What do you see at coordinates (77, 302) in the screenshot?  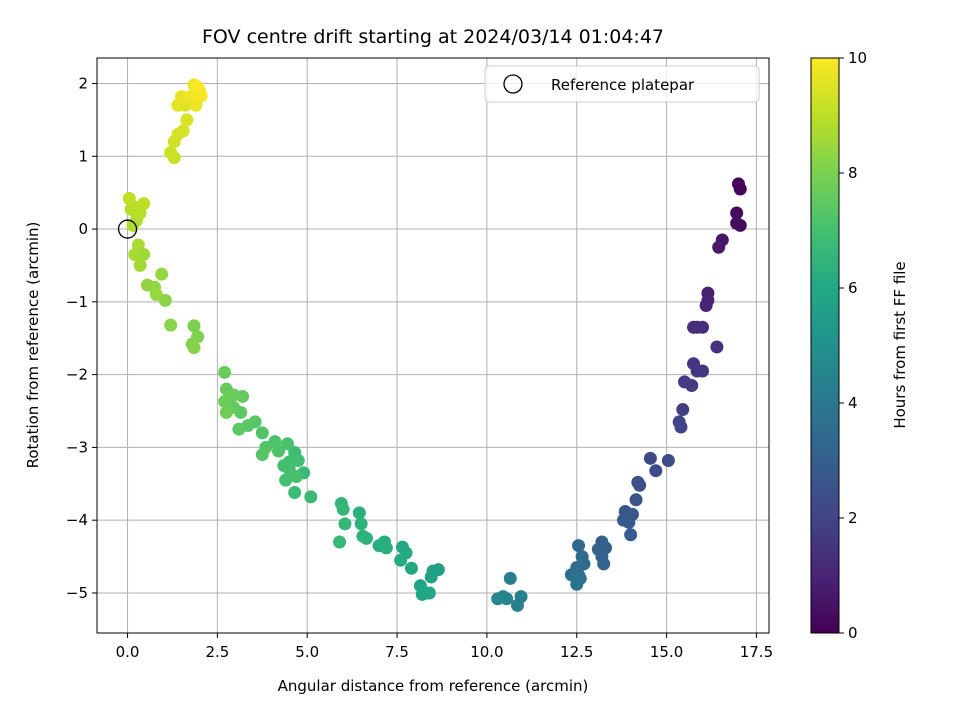 I see `y-tick-label: −1` at bounding box center [77, 302].